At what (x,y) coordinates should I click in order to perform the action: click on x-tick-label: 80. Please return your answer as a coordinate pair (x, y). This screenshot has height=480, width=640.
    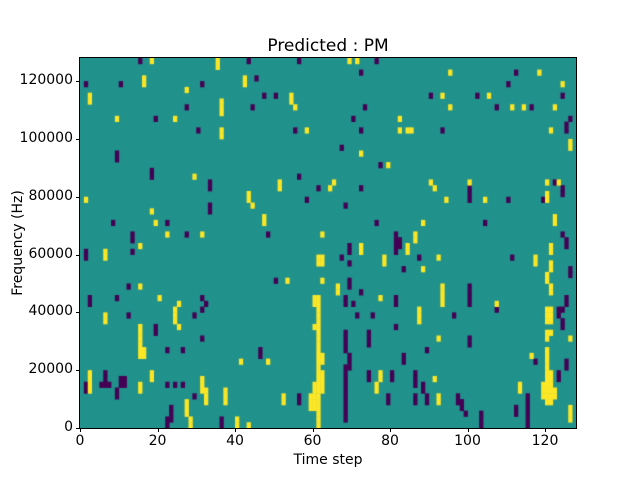
    Looking at the image, I should click on (390, 441).